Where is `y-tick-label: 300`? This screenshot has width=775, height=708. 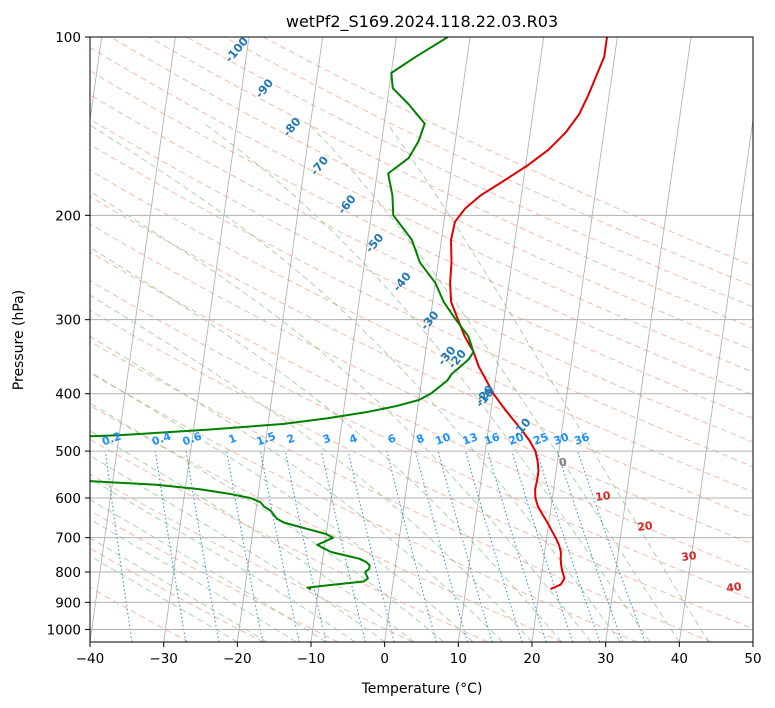
y-tick-label: 300 is located at coordinates (68, 321).